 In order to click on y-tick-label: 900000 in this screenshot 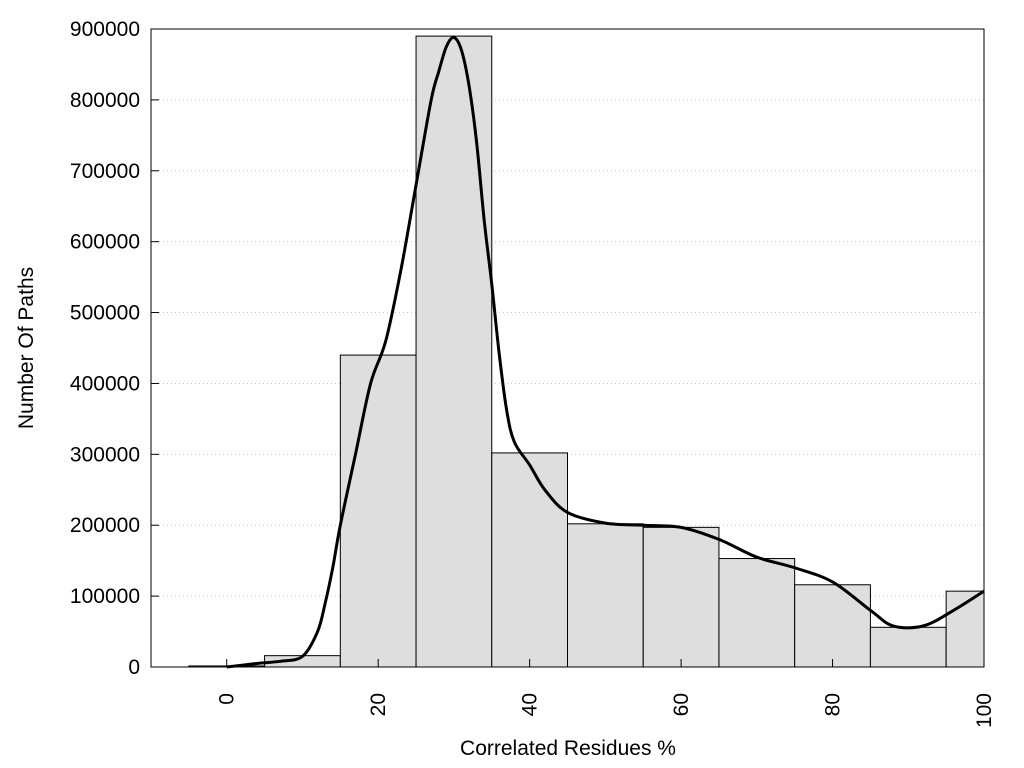, I will do `click(105, 29)`.